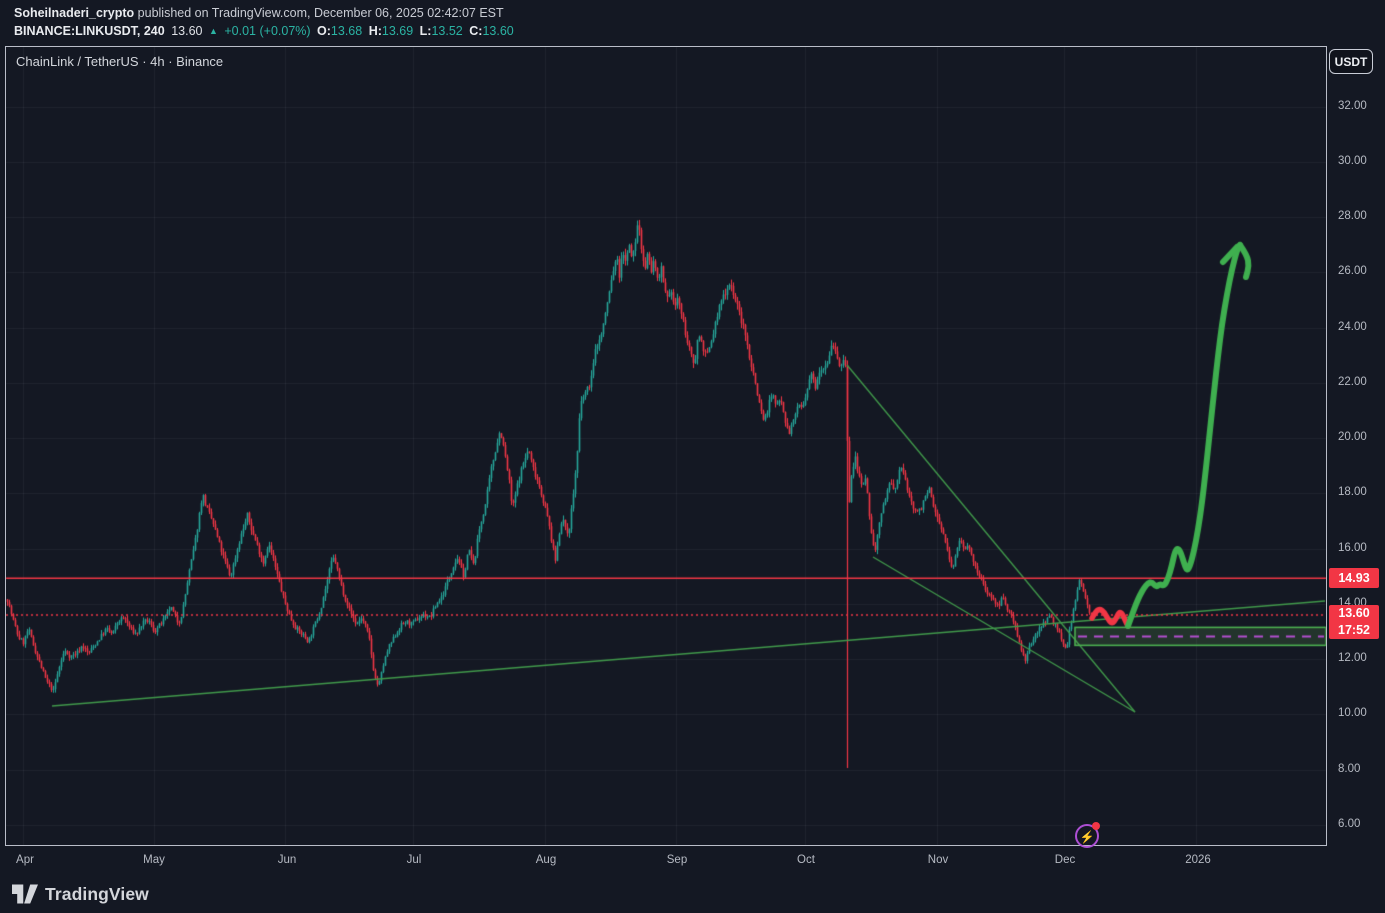  I want to click on symbol-name: BINANCE:LINKUSDT, 240, so click(89, 31).